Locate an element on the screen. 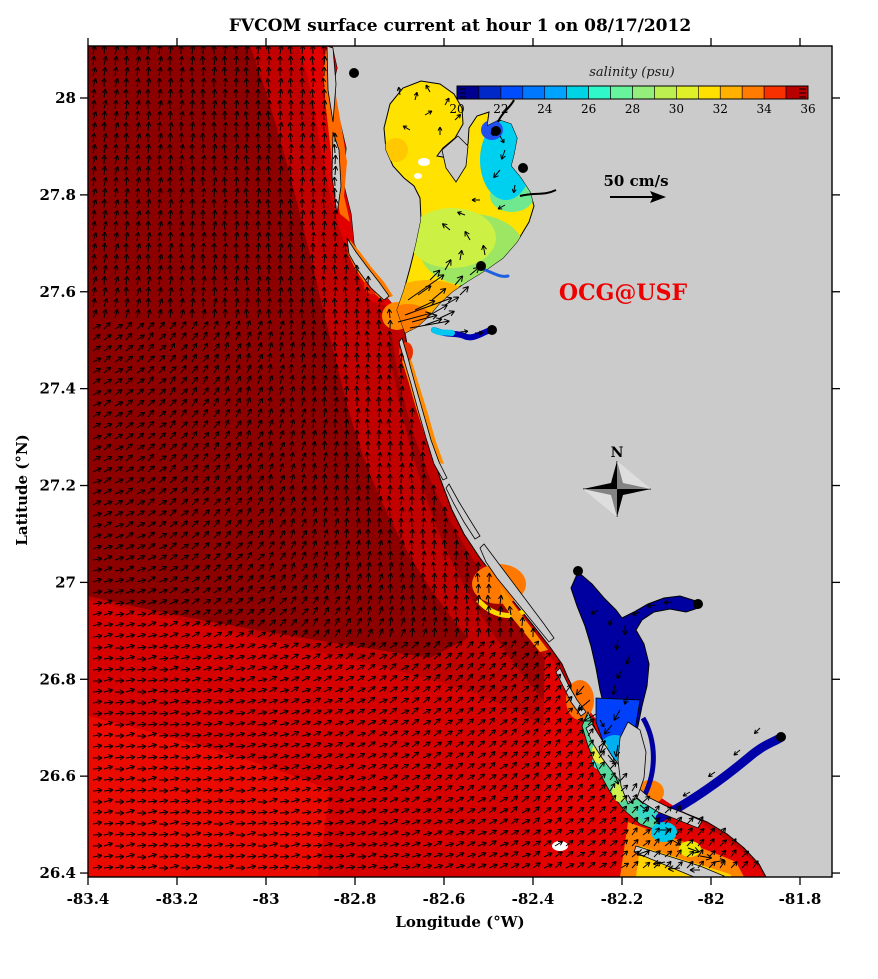  station-marker is located at coordinates (578, 571).